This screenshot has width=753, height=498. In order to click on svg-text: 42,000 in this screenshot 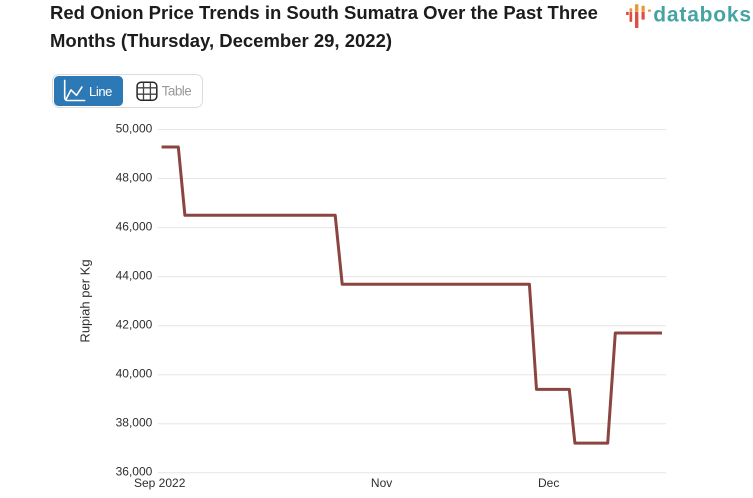, I will do `click(134, 325)`.